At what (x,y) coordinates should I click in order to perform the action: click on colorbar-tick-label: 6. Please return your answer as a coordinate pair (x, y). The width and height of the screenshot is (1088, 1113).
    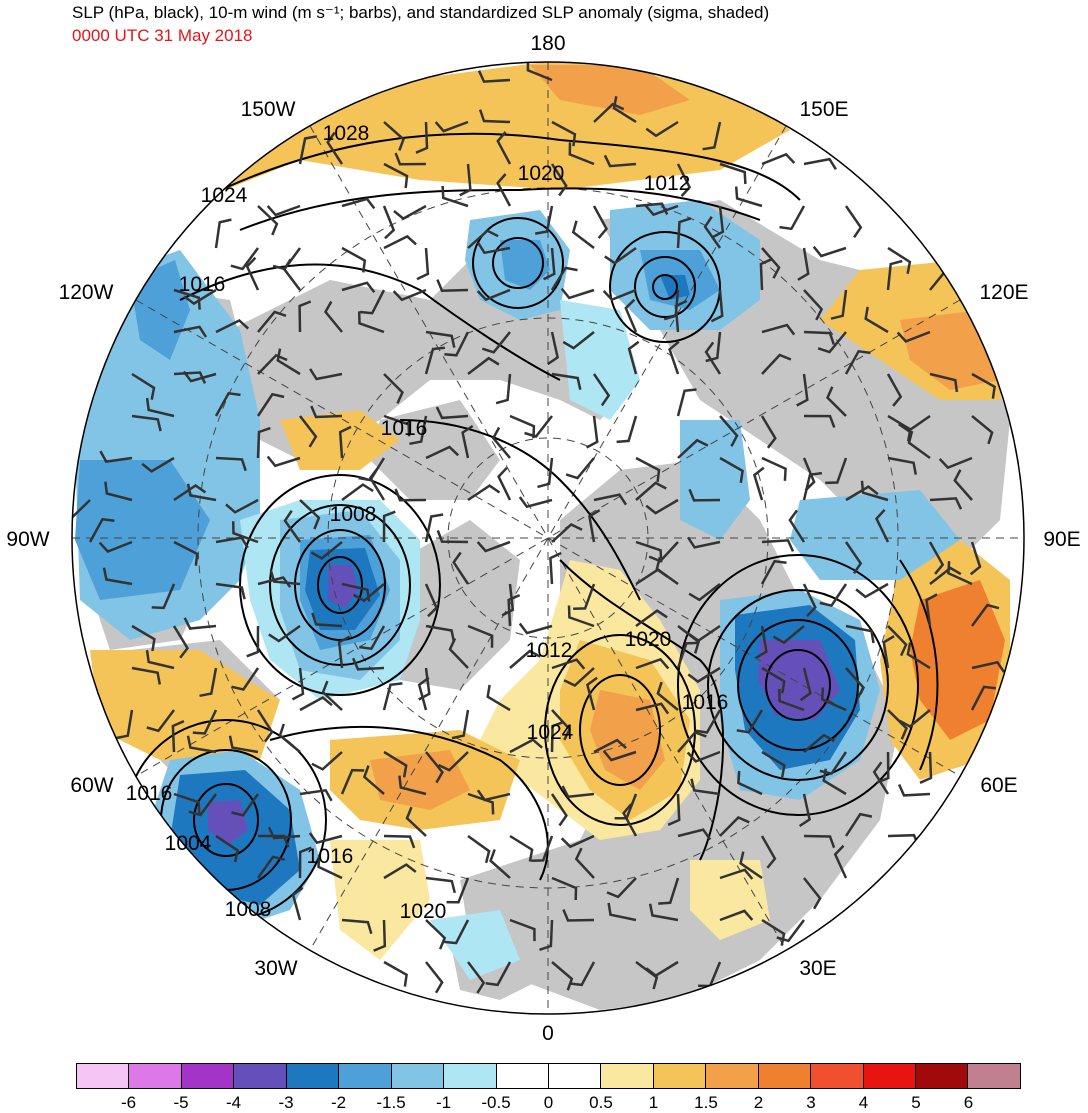
    Looking at the image, I should click on (968, 1102).